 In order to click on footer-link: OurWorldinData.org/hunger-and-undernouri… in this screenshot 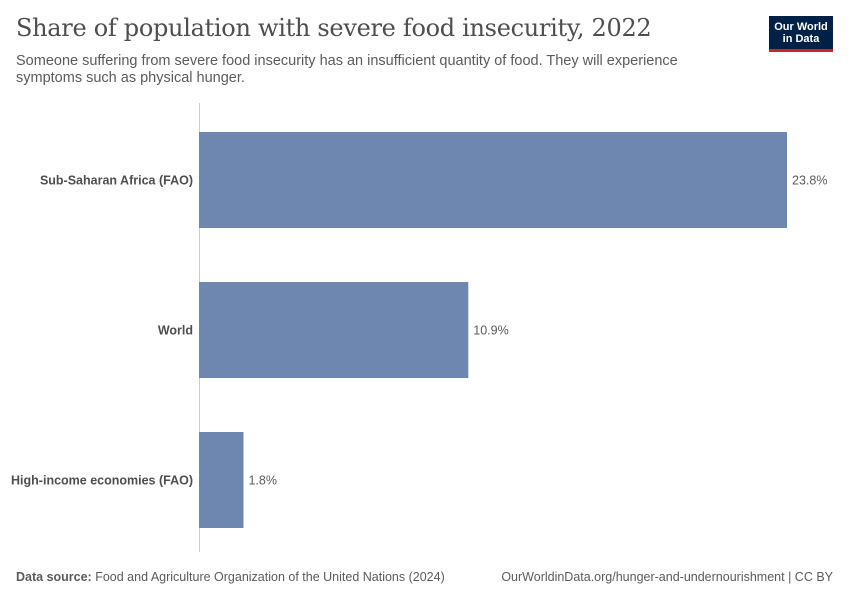, I will do `click(667, 577)`.